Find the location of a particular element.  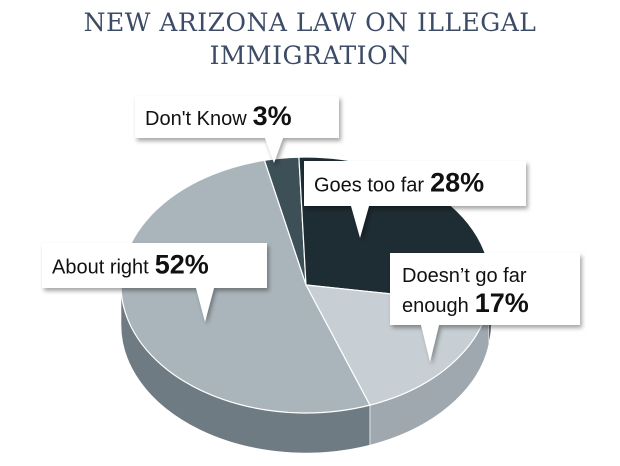

callout-label-text: Doesn’t go far is located at coordinates (464, 276).